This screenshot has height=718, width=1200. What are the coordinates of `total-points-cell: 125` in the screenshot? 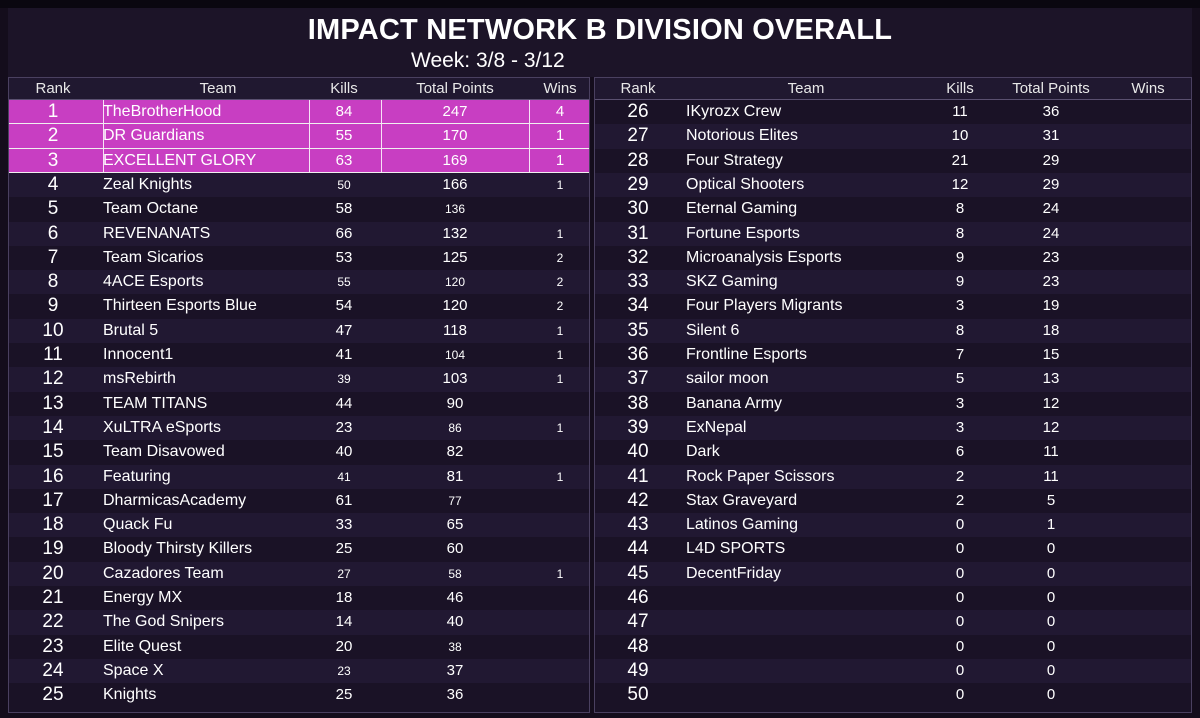 It's located at (455, 257).